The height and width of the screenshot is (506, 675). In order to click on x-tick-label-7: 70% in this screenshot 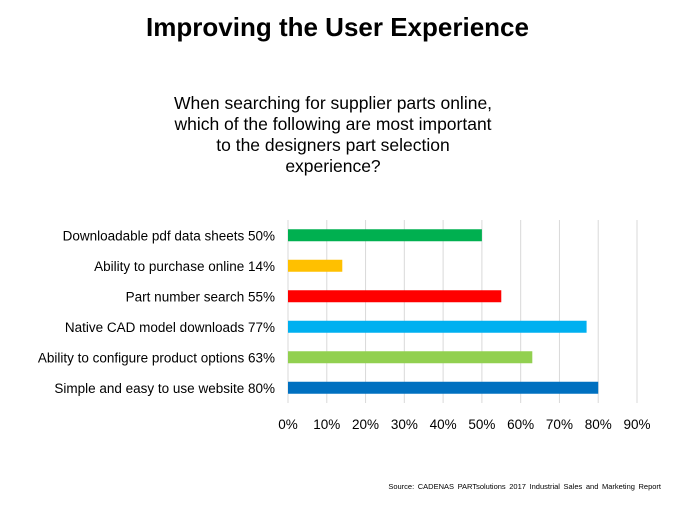, I will do `click(559, 424)`.